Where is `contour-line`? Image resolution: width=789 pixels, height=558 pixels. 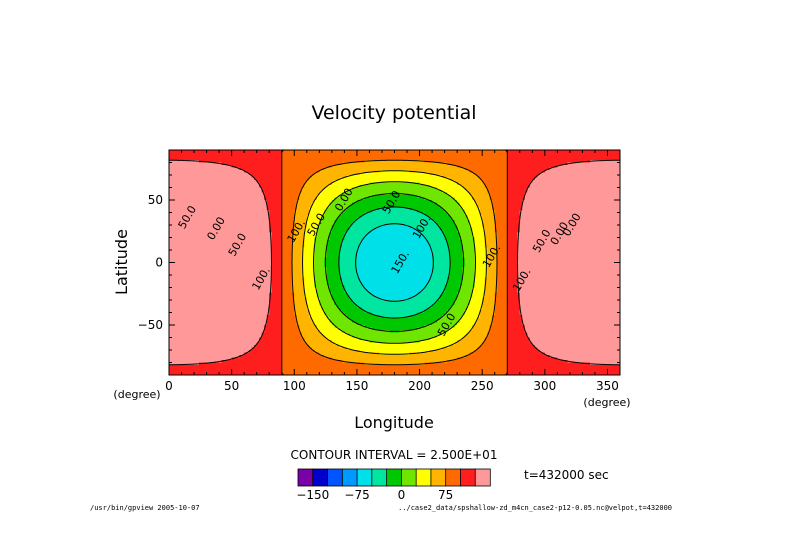
contour-line is located at coordinates (394, 262).